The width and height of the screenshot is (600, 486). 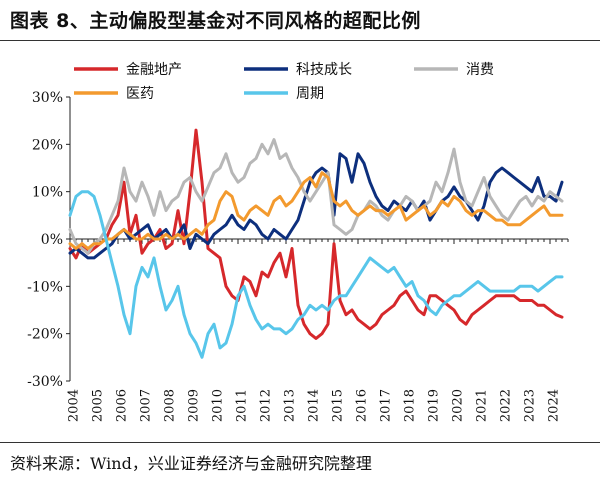 I want to click on x-tick-label: 2022, so click(x=506, y=405).